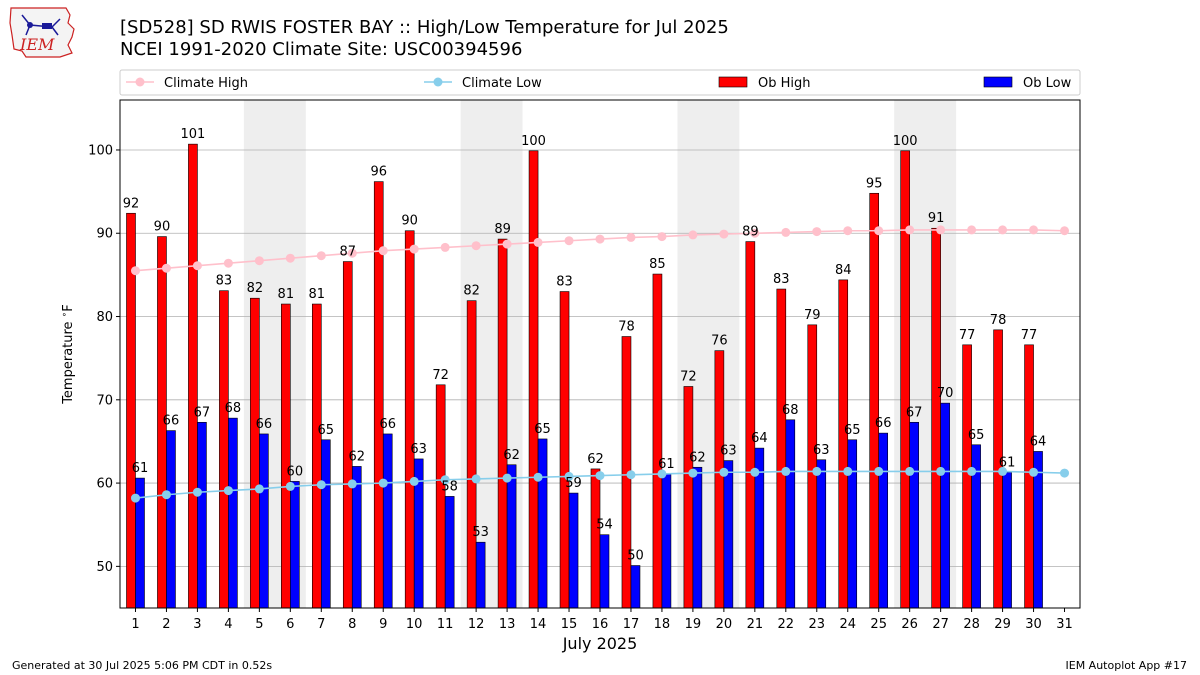 Image resolution: width=1200 pixels, height=675 pixels. I want to click on x-tick-label: 12, so click(476, 624).